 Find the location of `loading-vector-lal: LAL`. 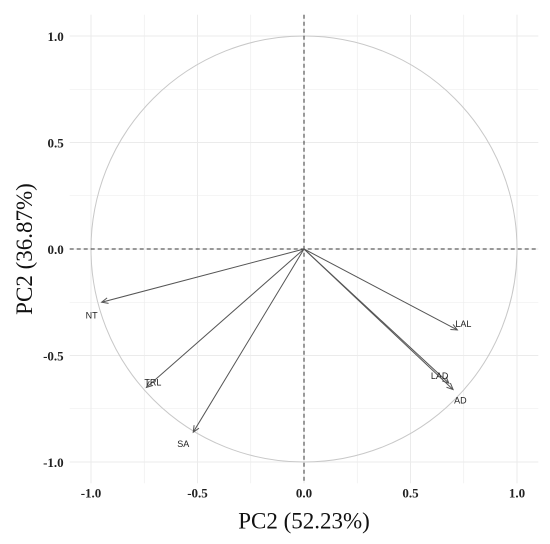

loading-vector-lal: LAL is located at coordinates (387, 289).